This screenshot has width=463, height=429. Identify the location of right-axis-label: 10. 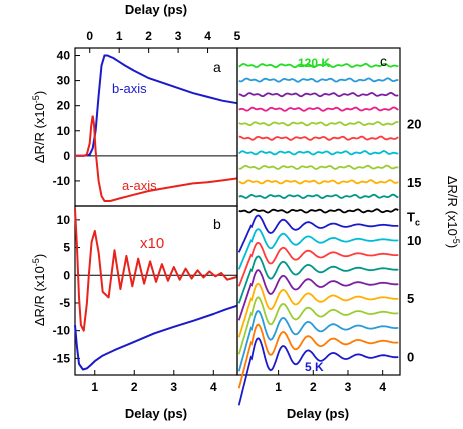
(414, 240).